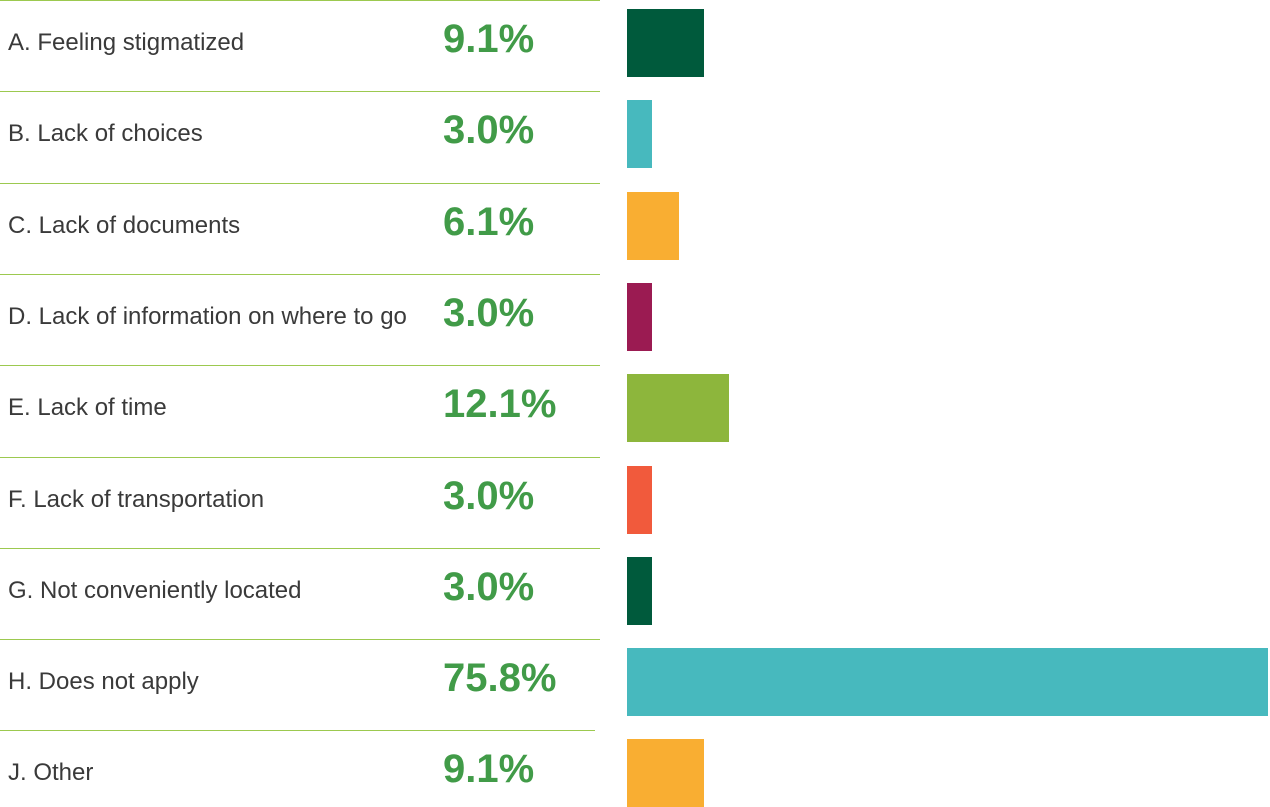 This screenshot has width=1270, height=807. I want to click on category-label: G. Not conveniently located, so click(155, 590).